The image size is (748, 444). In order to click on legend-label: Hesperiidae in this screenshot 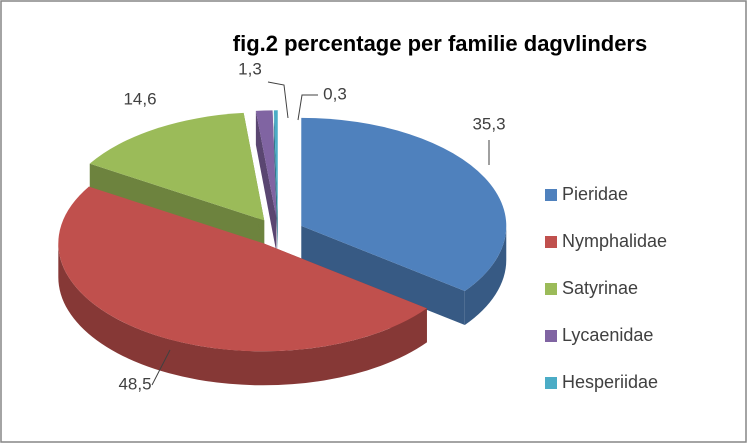, I will do `click(610, 382)`.